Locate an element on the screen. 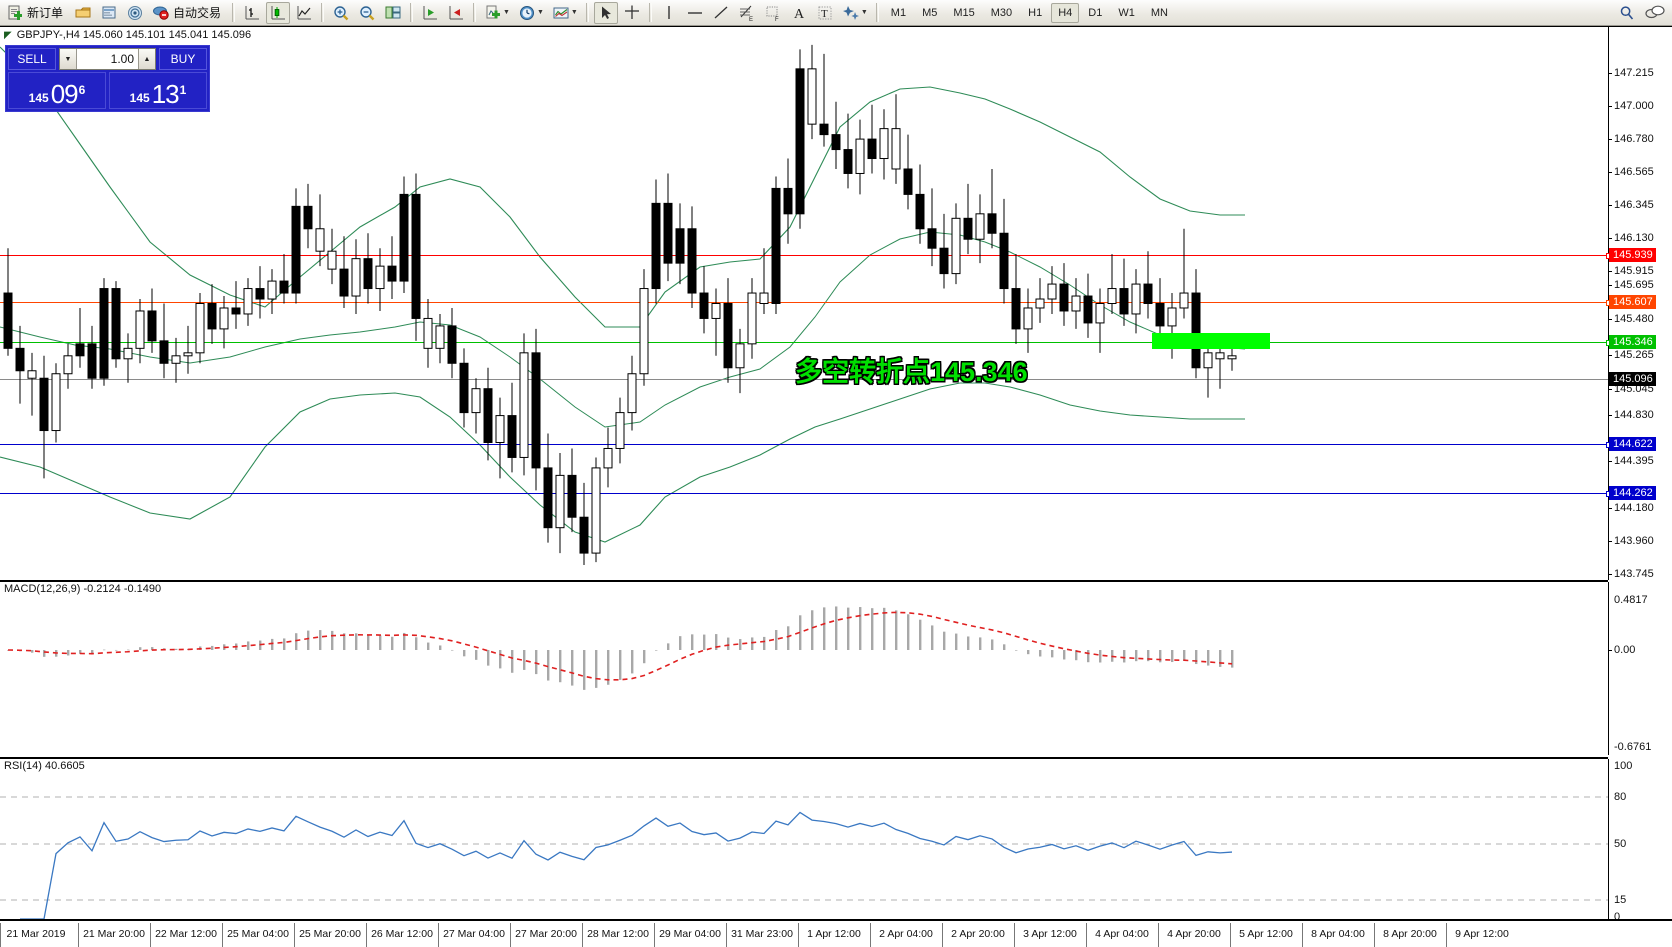 Image resolution: width=1672 pixels, height=947 pixels. text-label-button: T is located at coordinates (825, 13).